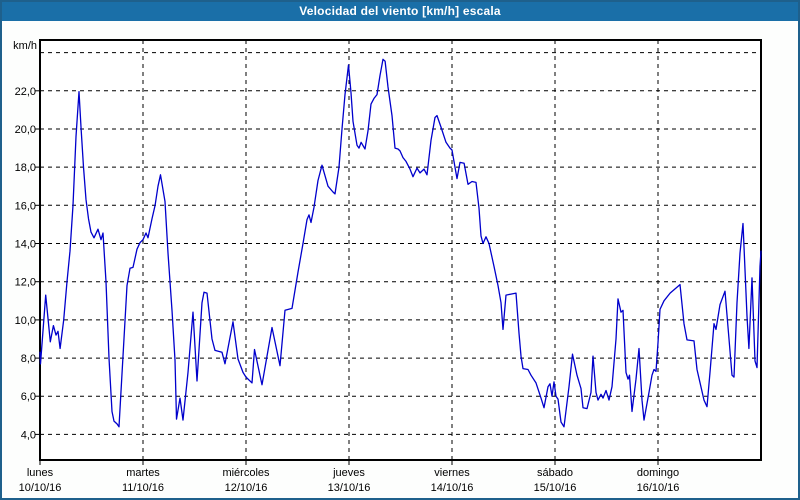 This screenshot has width=800, height=500. I want to click on date-label: 13/10/16, so click(349, 488).